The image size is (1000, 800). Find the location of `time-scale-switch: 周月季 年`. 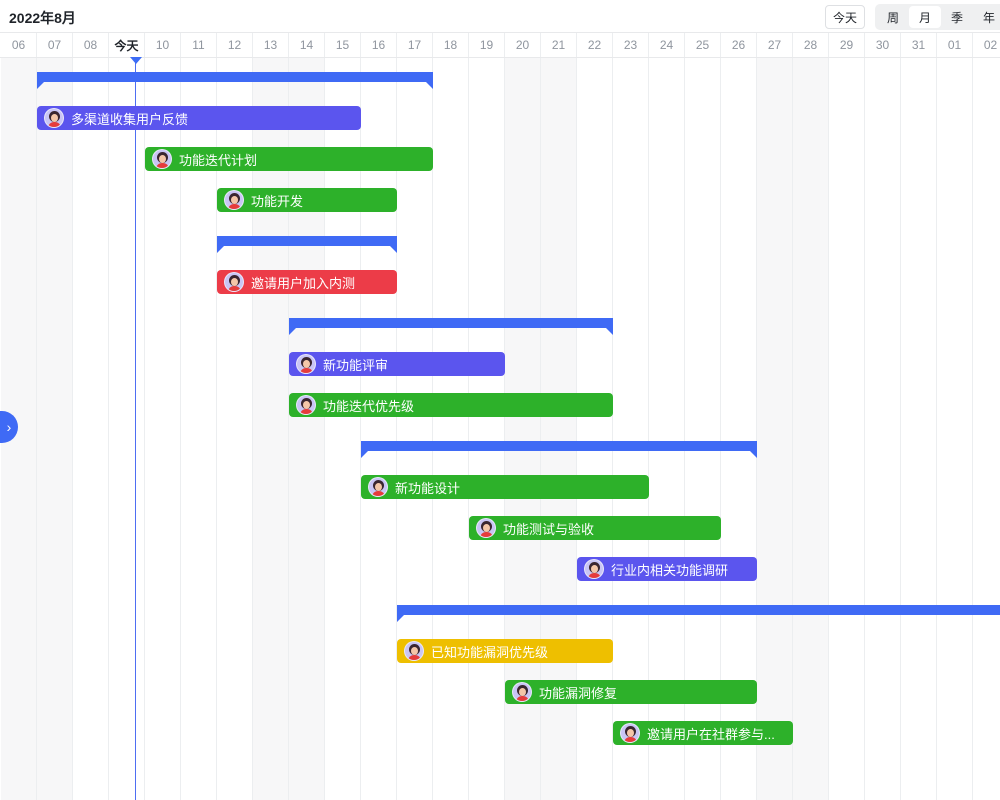

time-scale-switch: 周月季 年 is located at coordinates (937, 17).